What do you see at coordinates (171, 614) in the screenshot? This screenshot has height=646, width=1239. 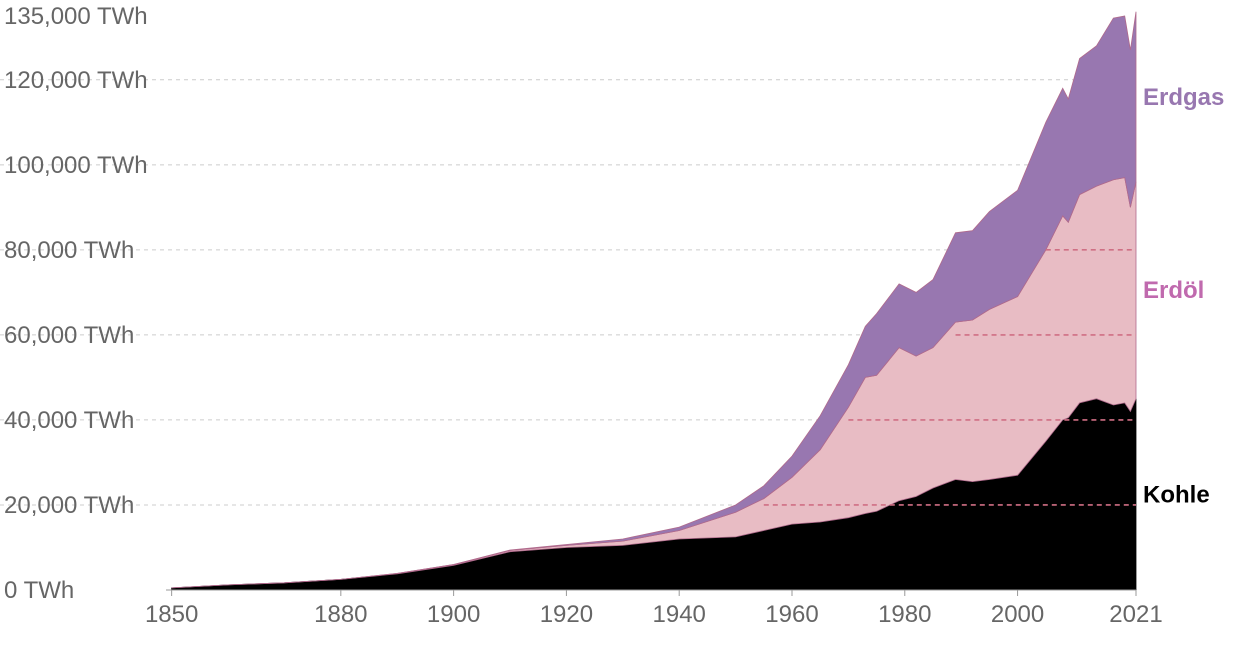 I see `x-tick-label: 1850` at bounding box center [171, 614].